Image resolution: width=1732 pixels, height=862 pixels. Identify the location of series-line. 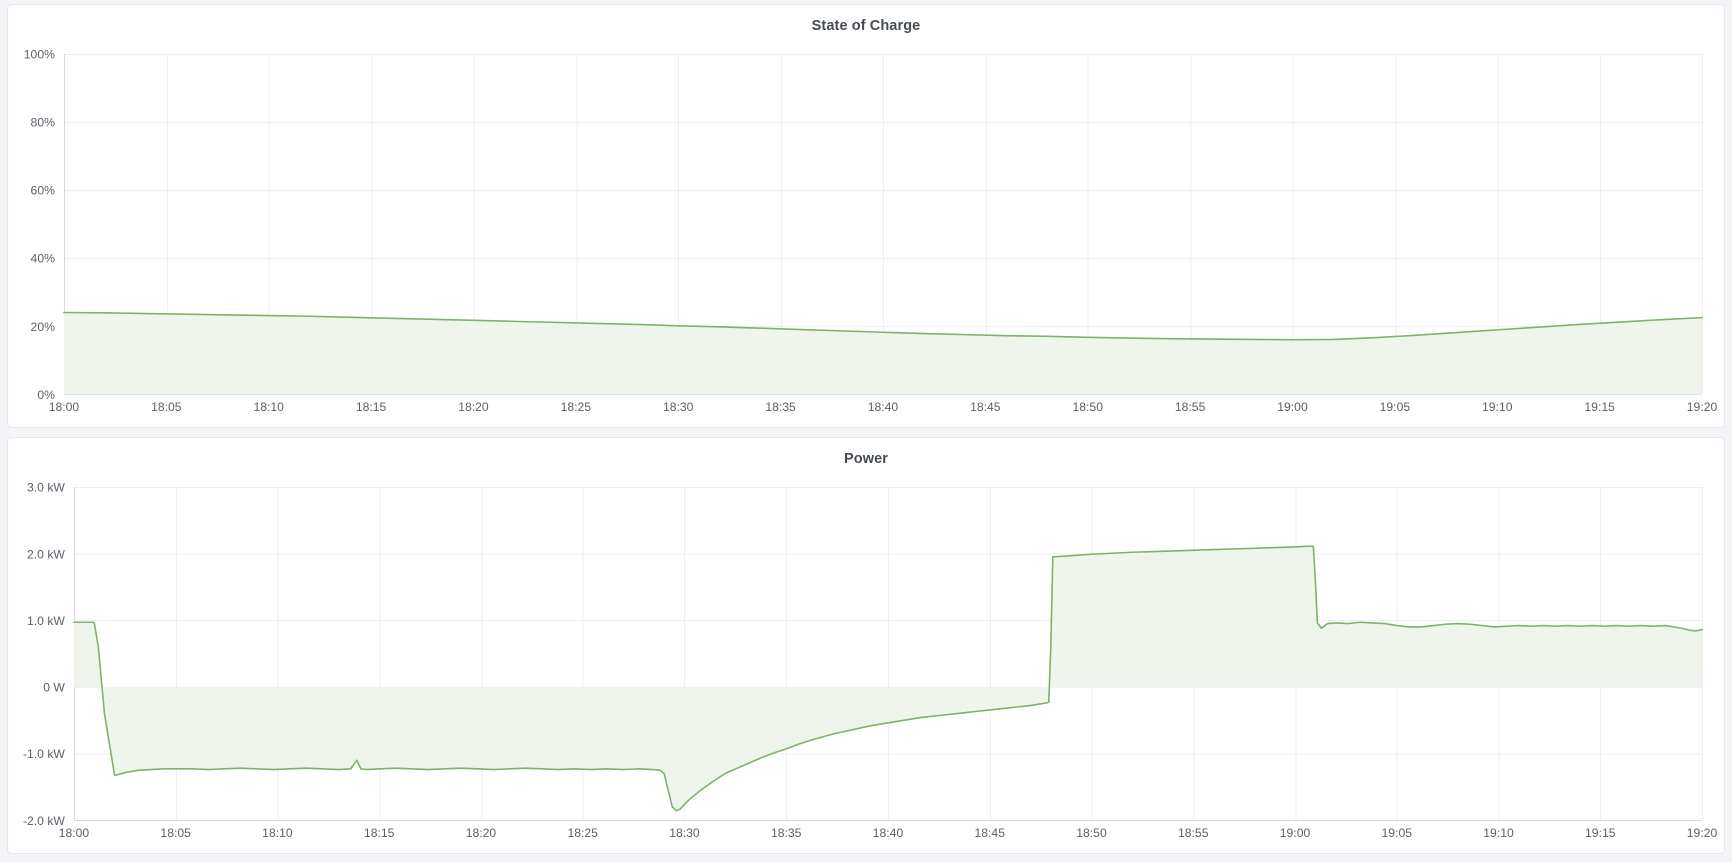
(883, 326).